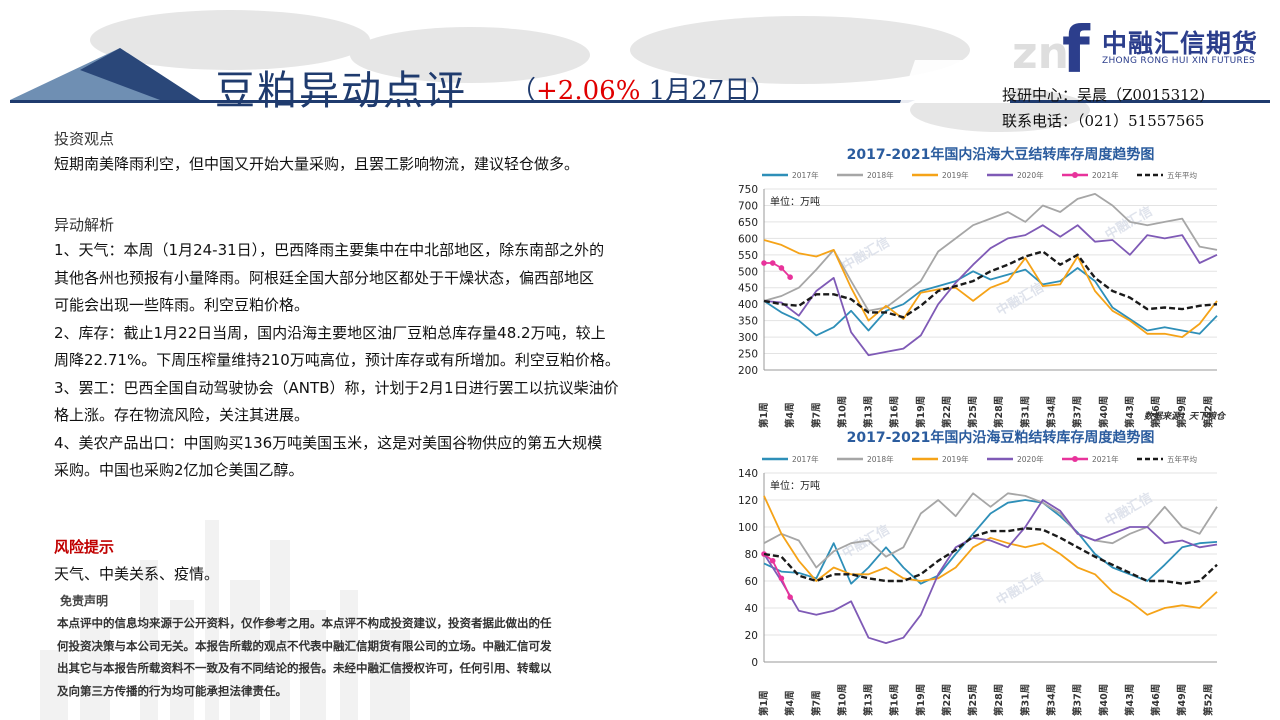  I want to click on analysis-line: 采购。中国也采购2亿加仑美国乙醇。, so click(179, 470).